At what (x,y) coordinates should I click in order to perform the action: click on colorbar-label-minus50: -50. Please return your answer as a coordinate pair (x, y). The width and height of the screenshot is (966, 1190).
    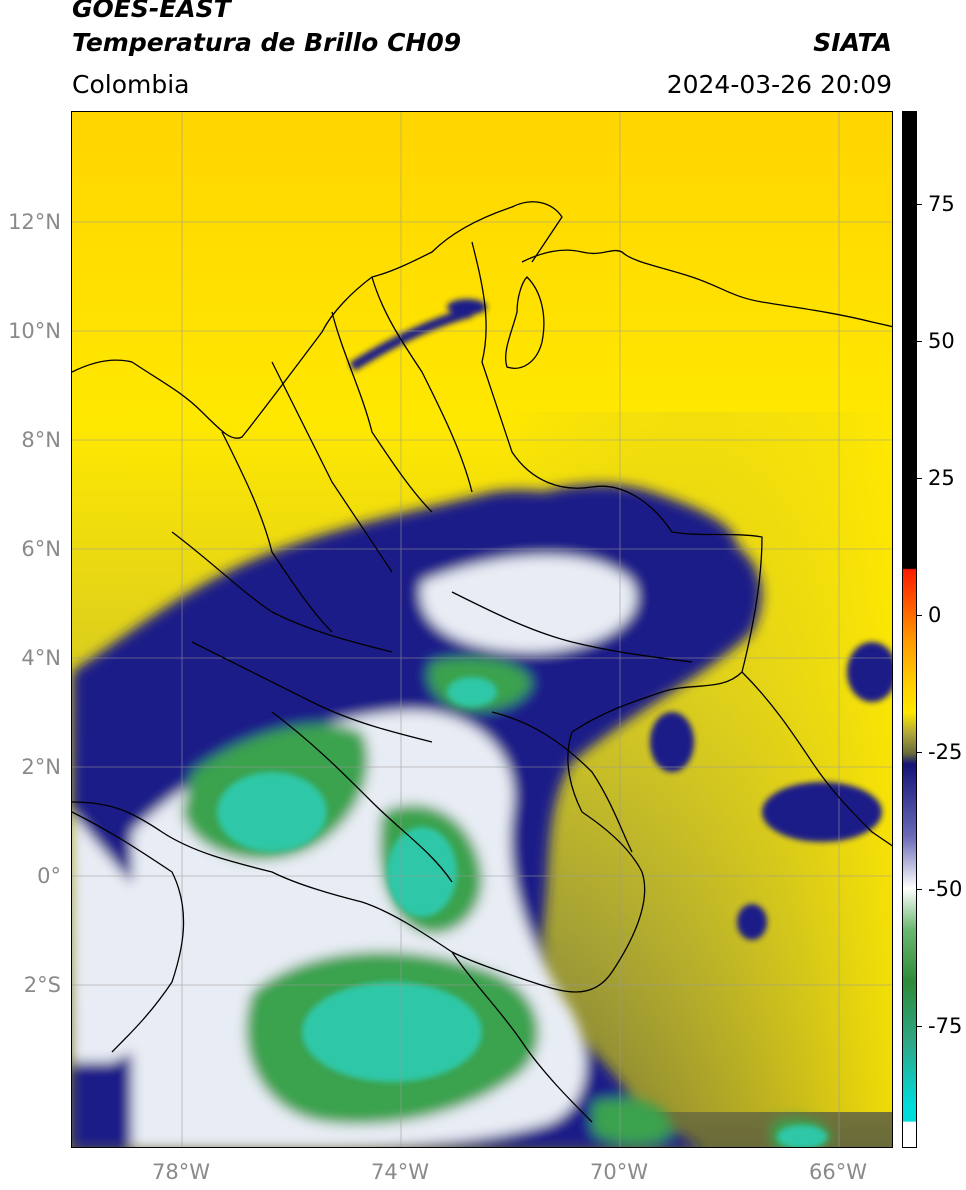
    Looking at the image, I should click on (945, 889).